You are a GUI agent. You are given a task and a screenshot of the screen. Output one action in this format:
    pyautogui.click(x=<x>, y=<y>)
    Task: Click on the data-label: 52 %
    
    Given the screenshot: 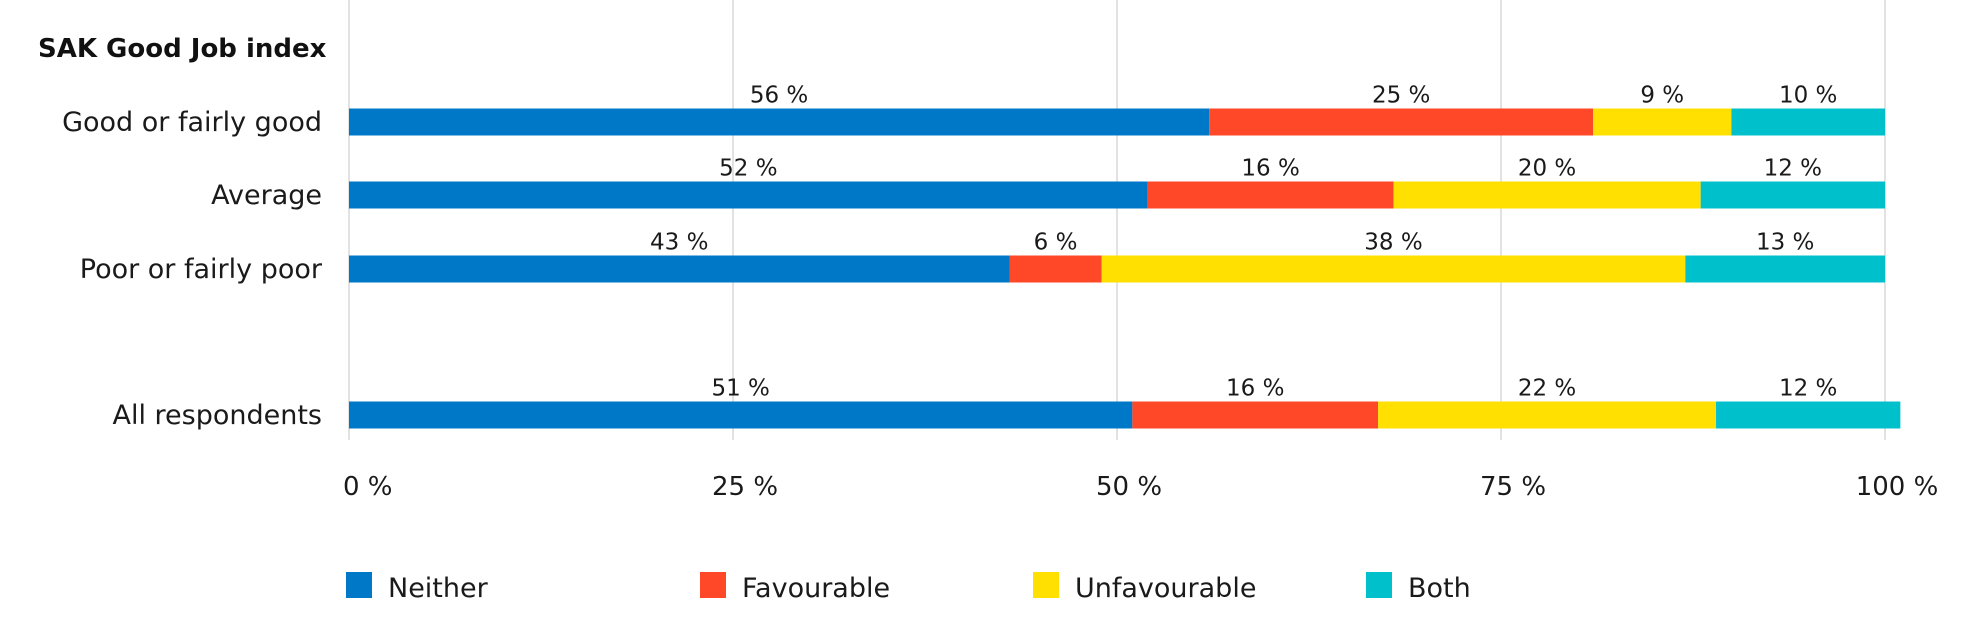 What is the action you would take?
    pyautogui.click(x=748, y=169)
    